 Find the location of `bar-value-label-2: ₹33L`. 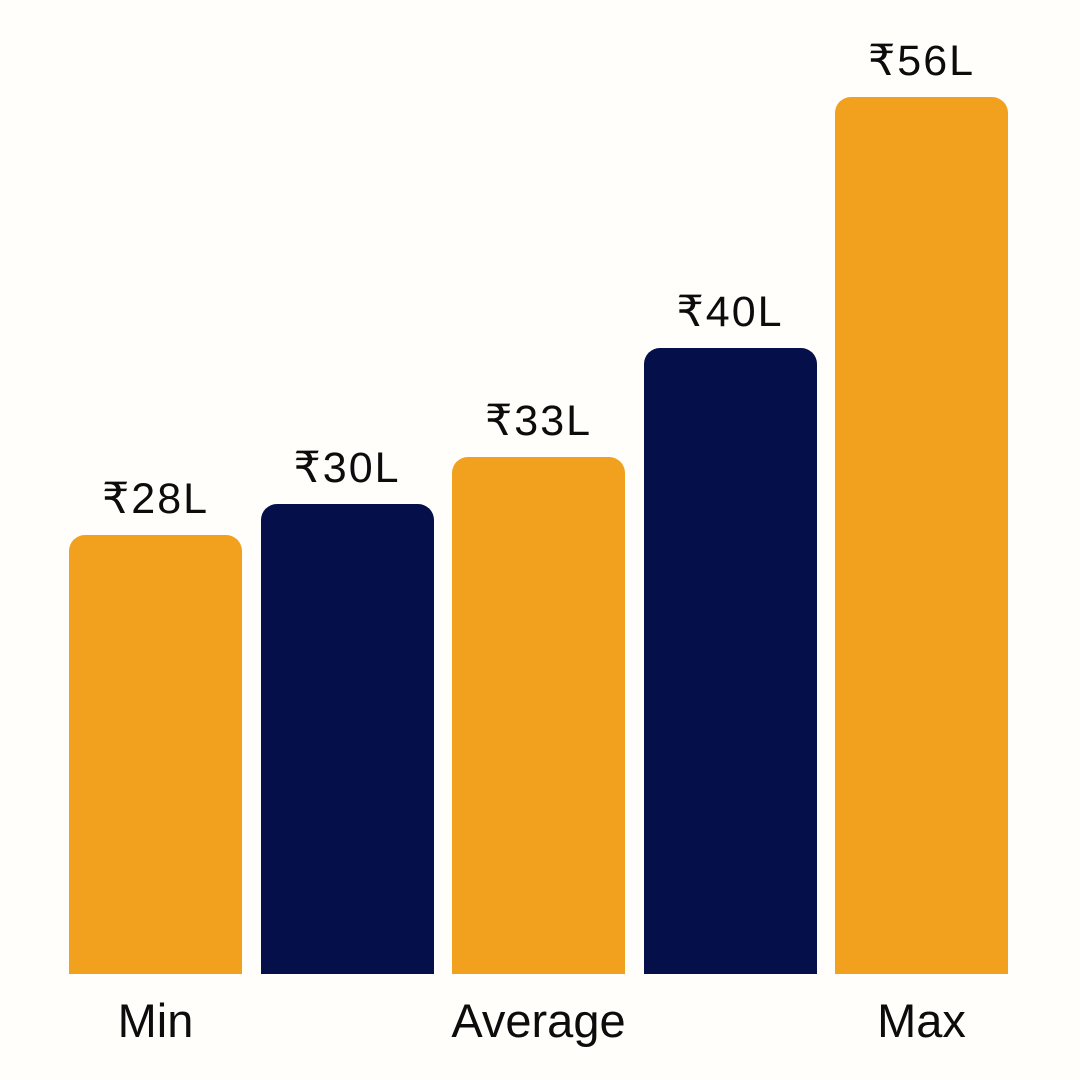

bar-value-label-2: ₹33L is located at coordinates (538, 421).